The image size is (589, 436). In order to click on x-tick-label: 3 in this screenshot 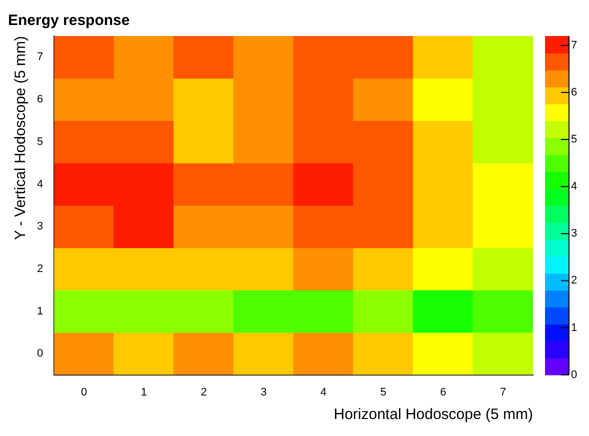, I will do `click(263, 392)`.